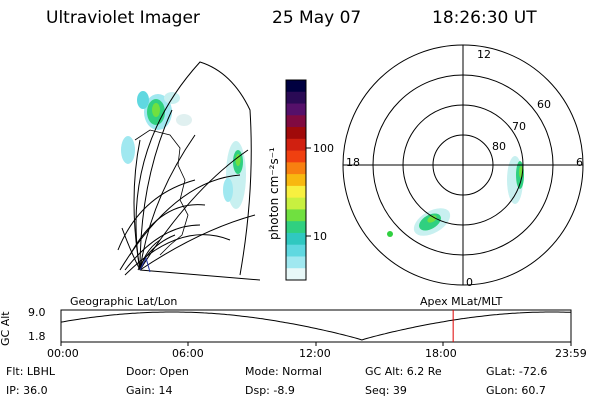  I want to click on timeline-right-caption: Apex MLat/MLT, so click(461, 301).